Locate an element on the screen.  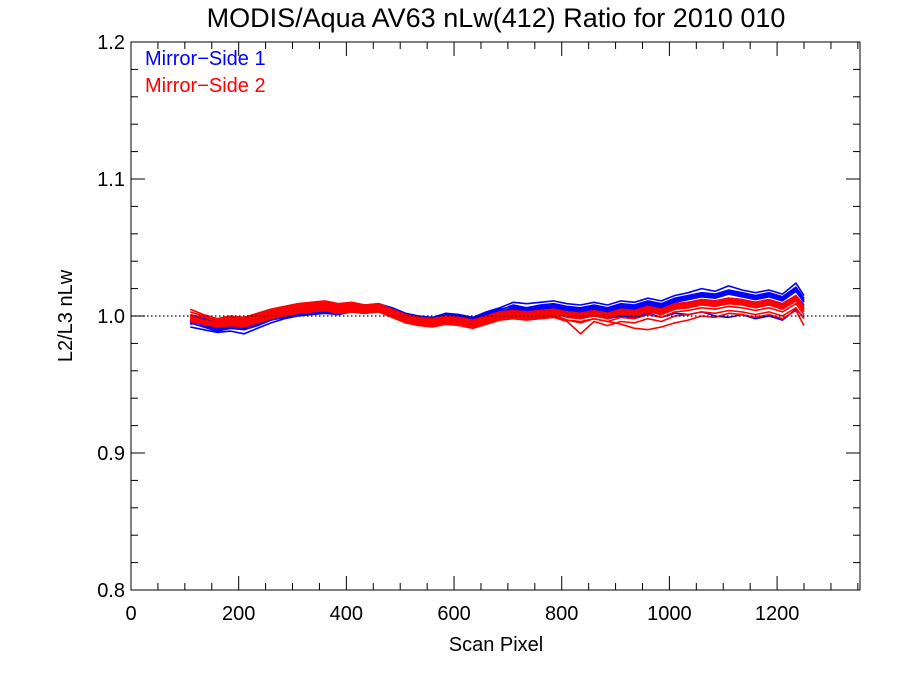
y-tick-label: 1.1 is located at coordinates (111, 180).